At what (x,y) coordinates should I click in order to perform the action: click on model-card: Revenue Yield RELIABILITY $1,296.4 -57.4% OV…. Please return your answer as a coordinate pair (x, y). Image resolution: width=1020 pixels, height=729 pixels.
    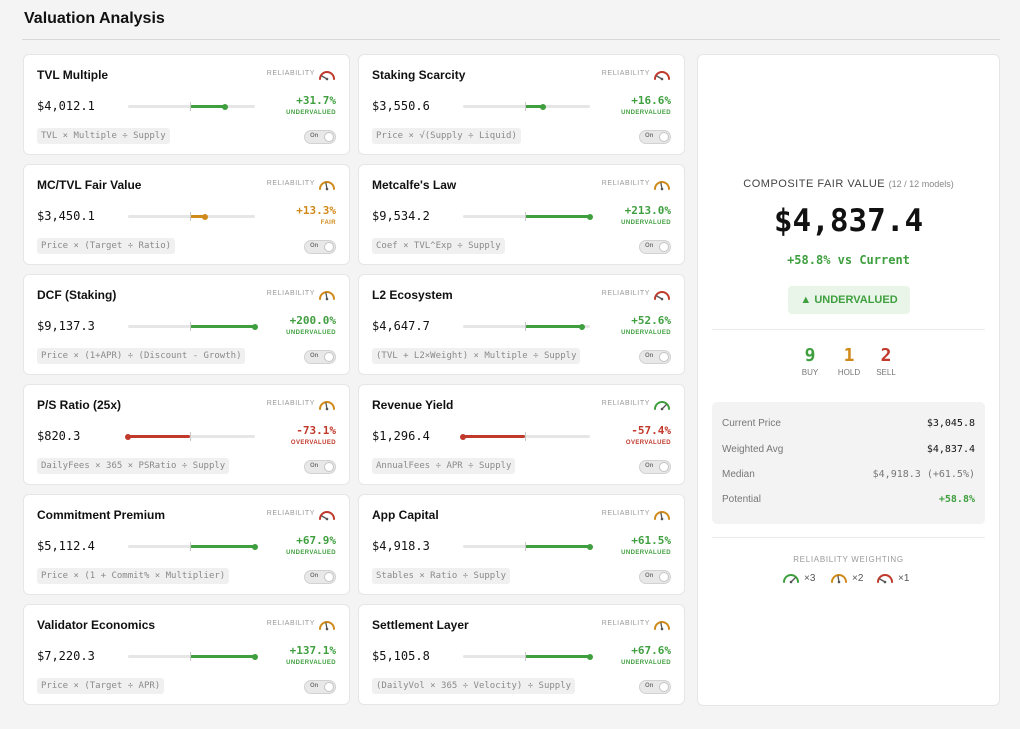
    Looking at the image, I should click on (521, 434).